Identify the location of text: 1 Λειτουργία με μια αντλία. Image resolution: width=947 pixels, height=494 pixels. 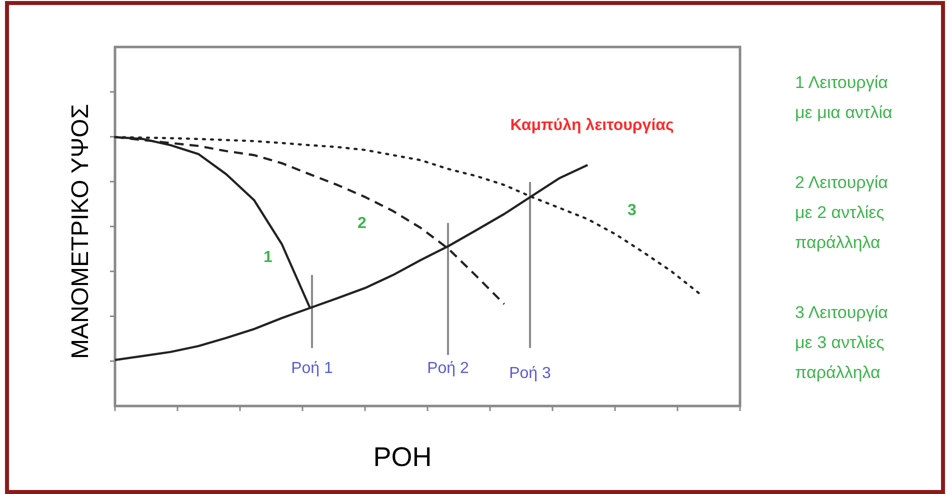
(844, 97).